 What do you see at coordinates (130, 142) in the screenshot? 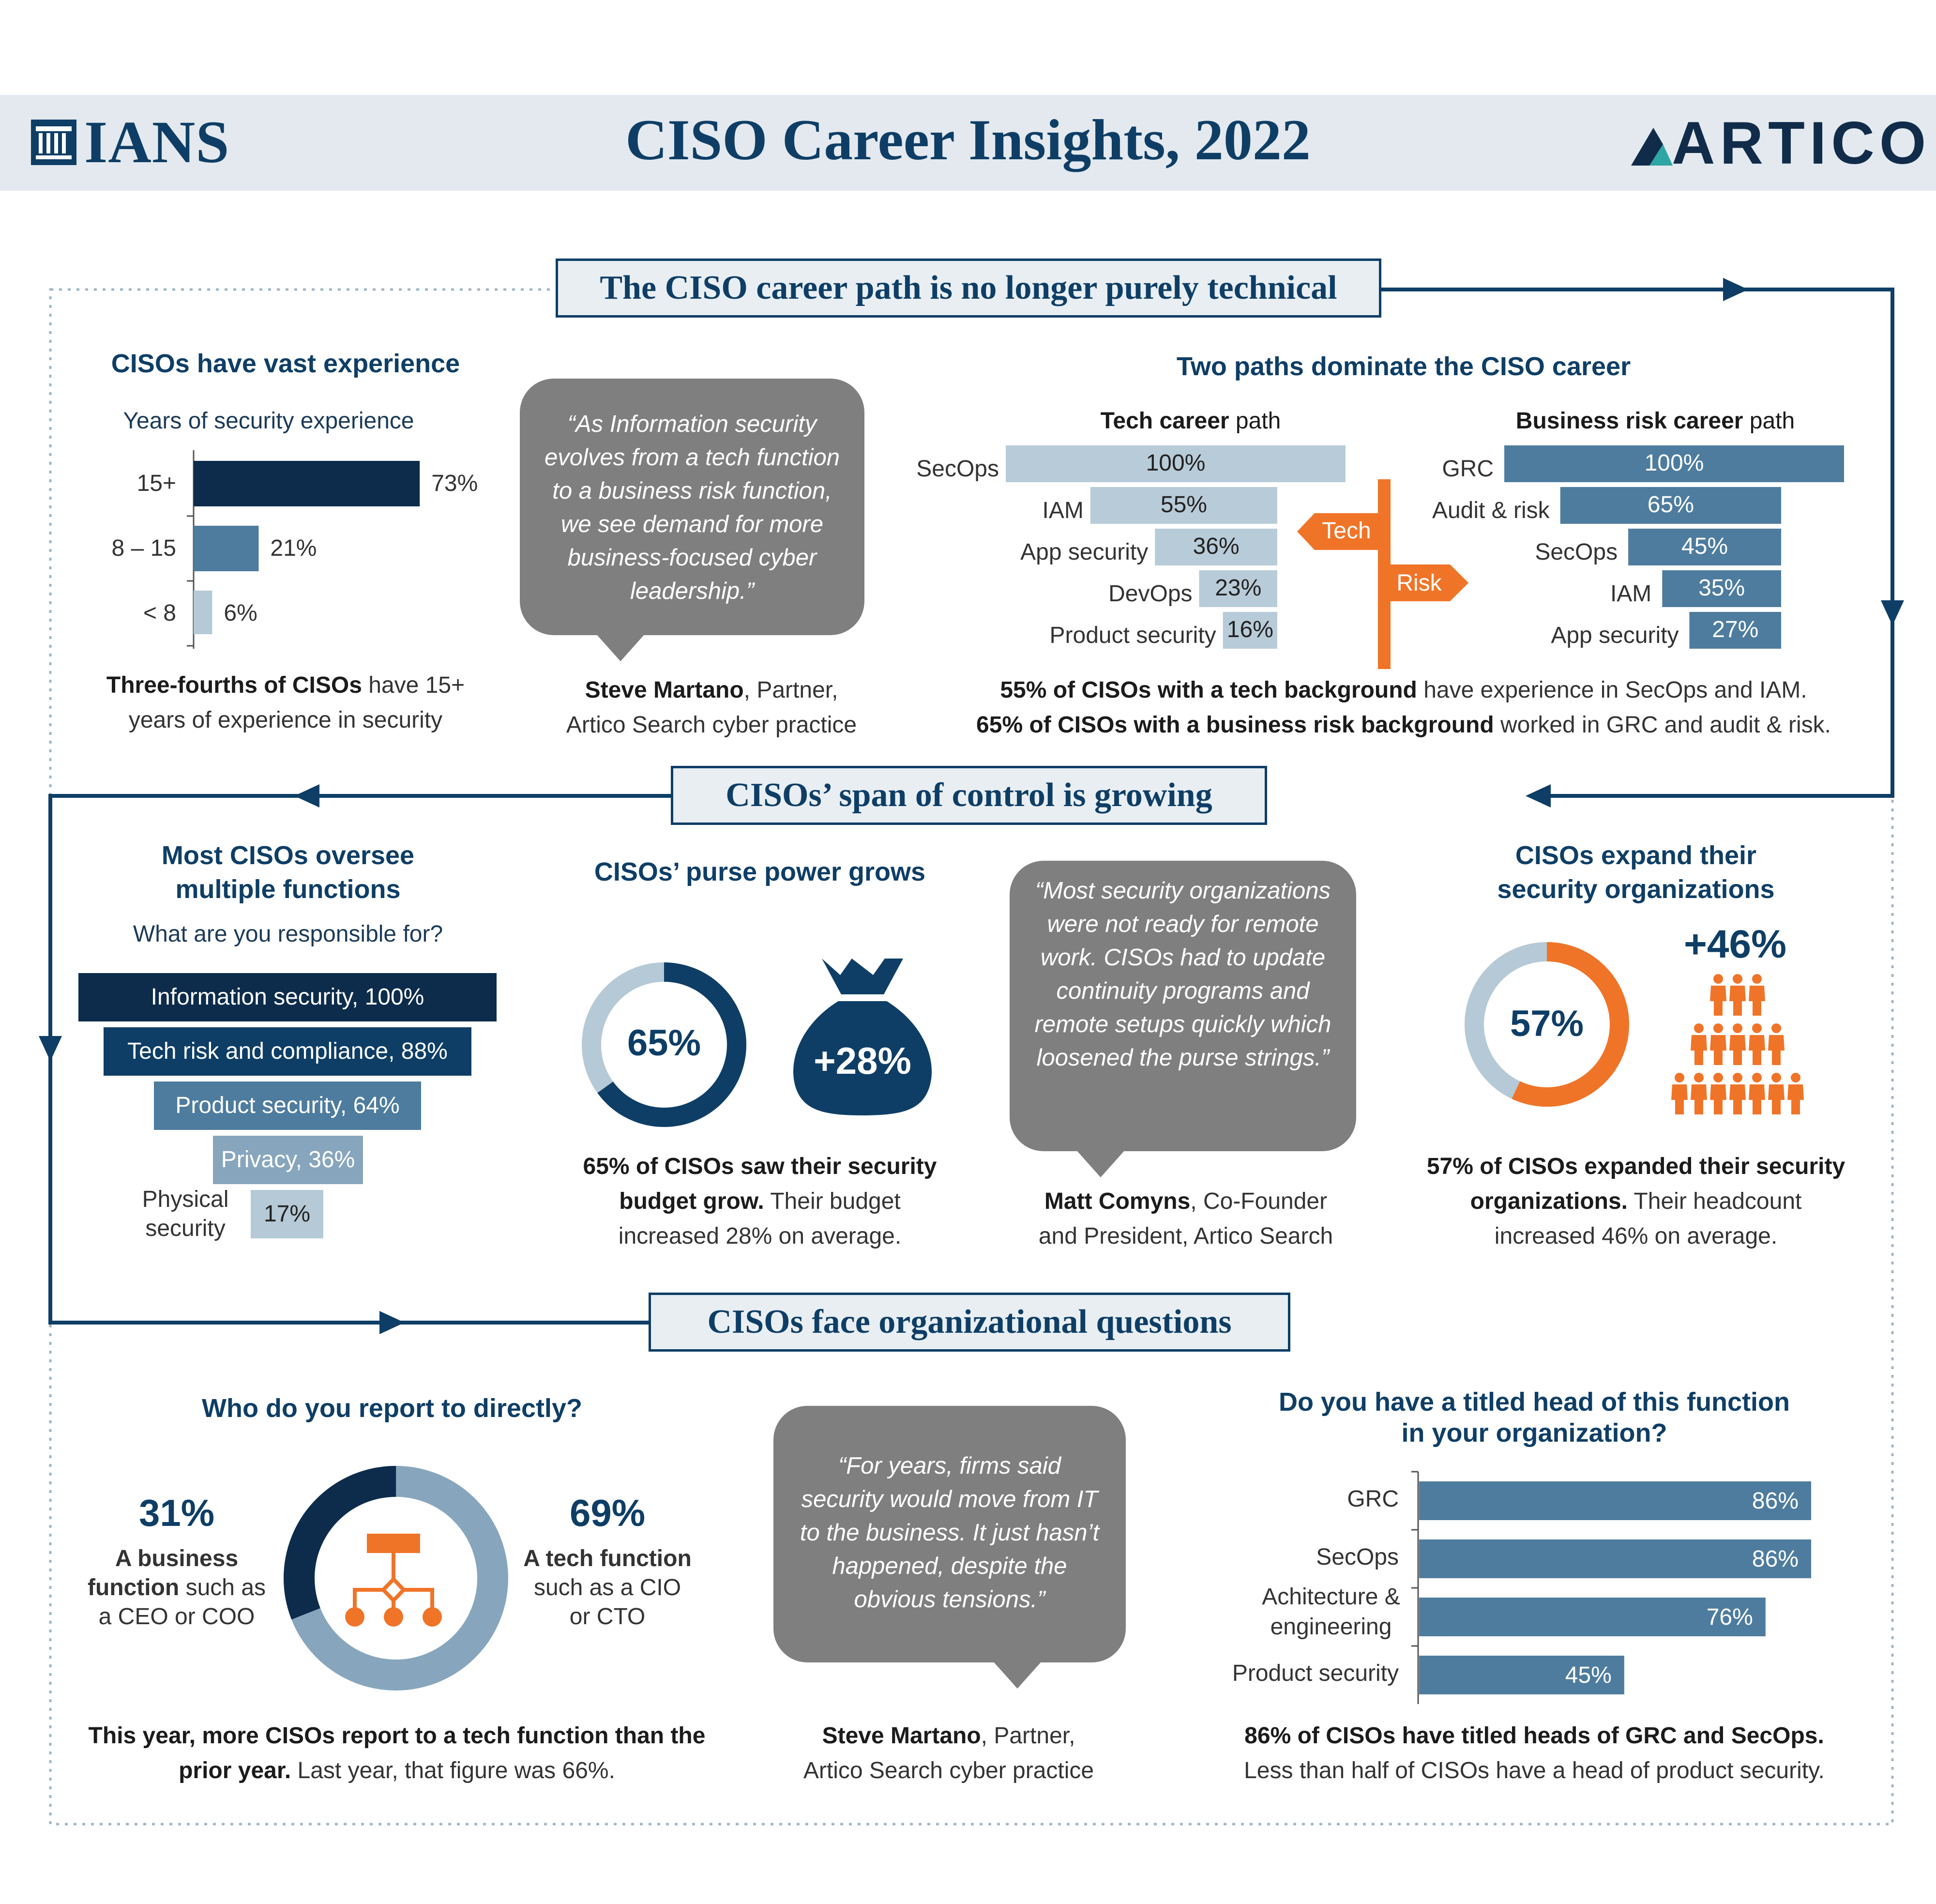
I see `ians-logo: IANS` at bounding box center [130, 142].